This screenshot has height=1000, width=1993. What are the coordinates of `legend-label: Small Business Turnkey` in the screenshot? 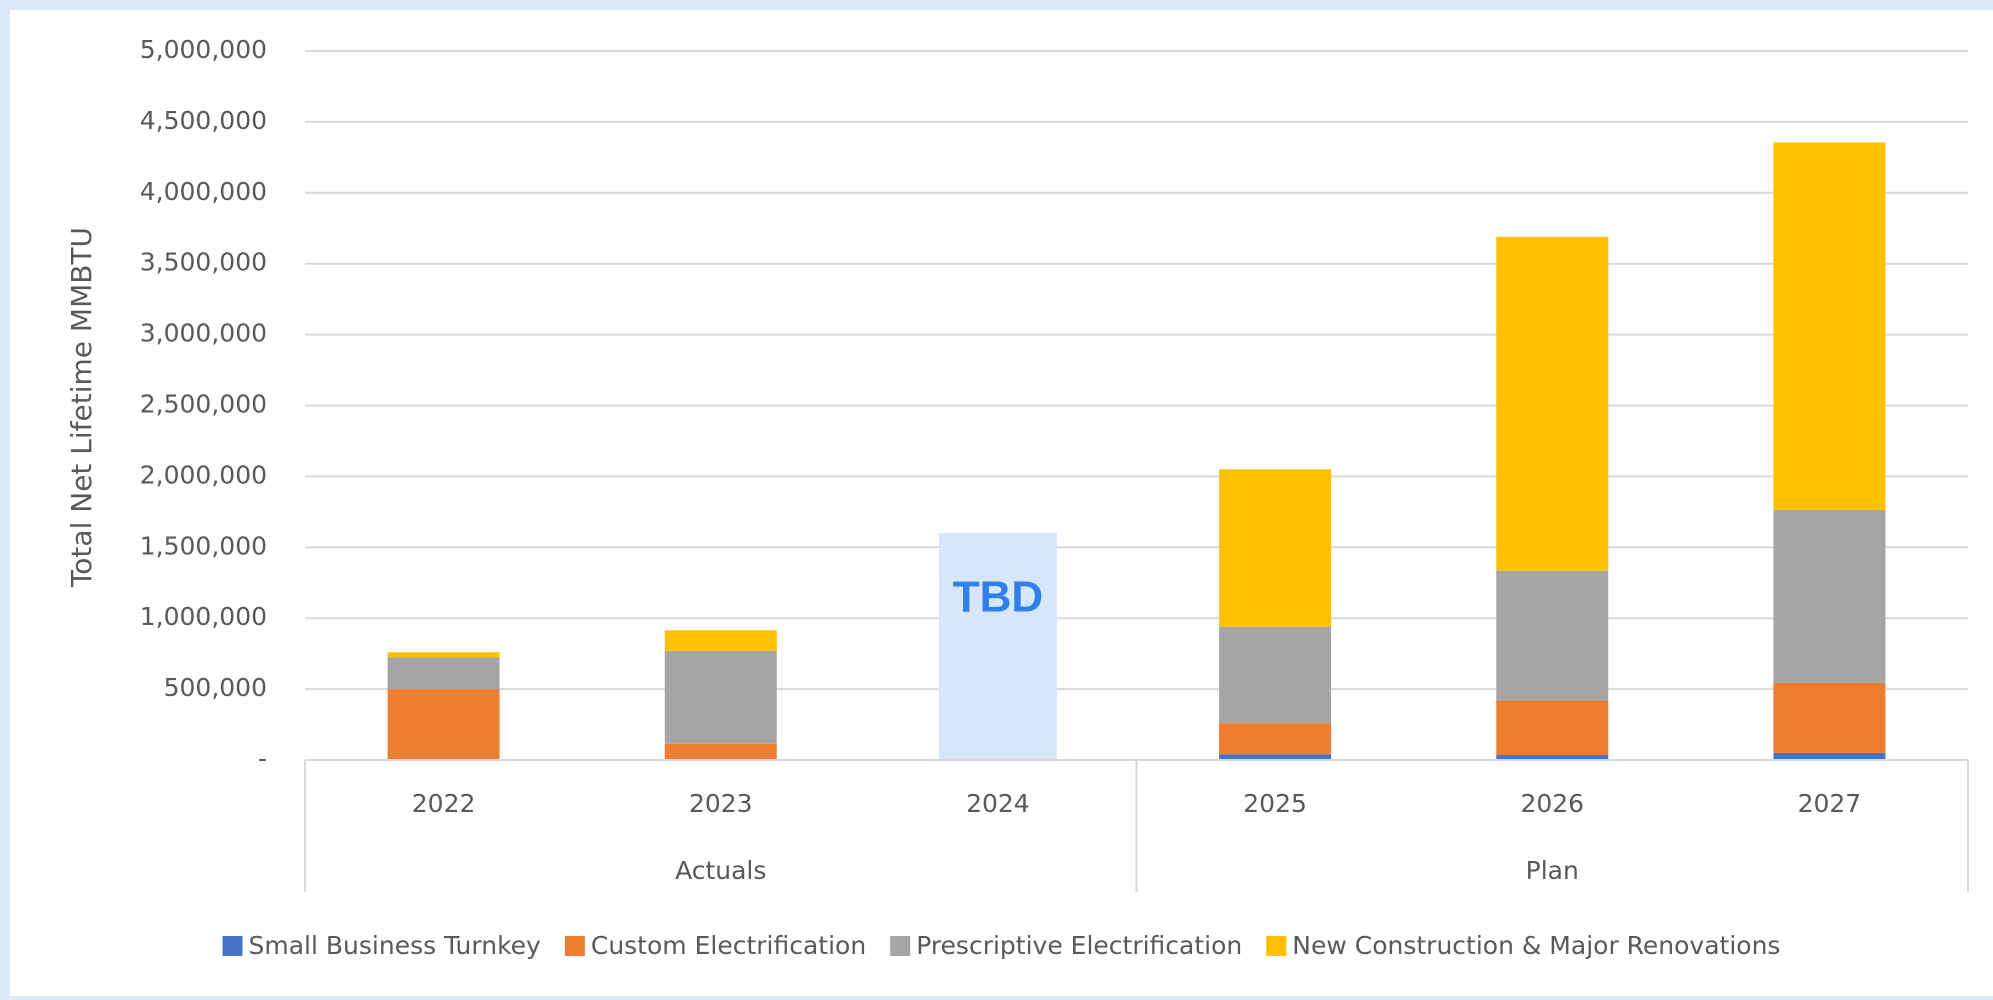 It's located at (395, 945).